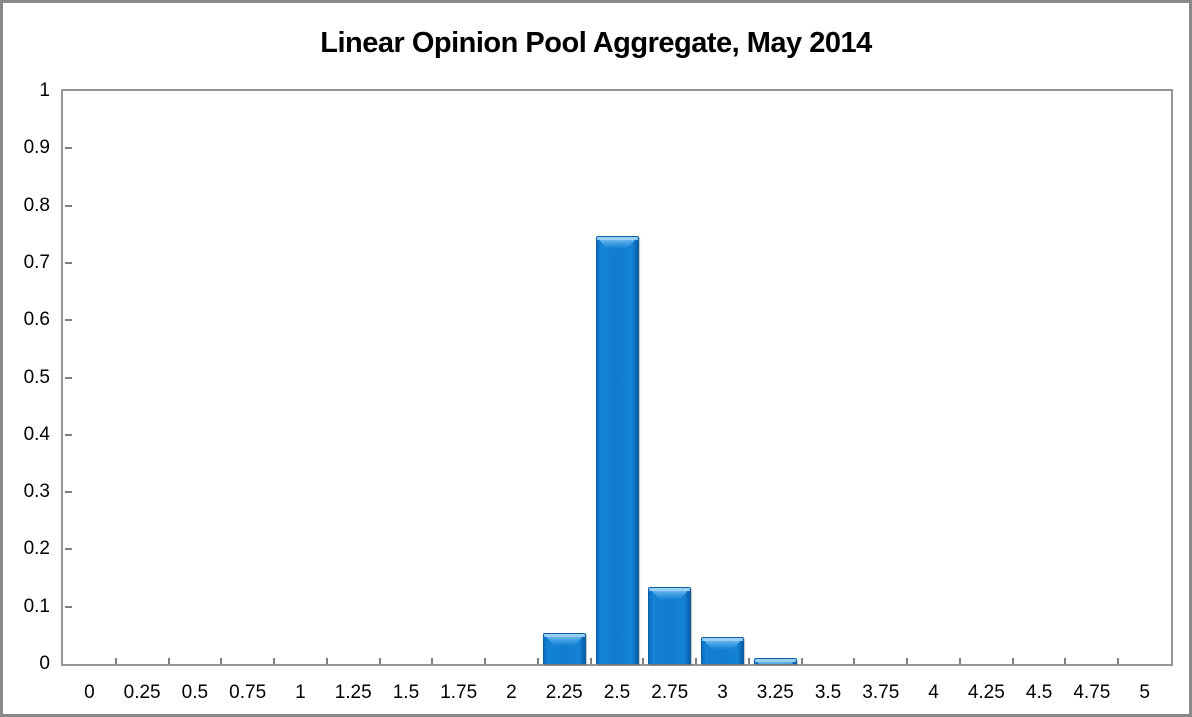 This screenshot has width=1192, height=717. Describe the element at coordinates (36, 549) in the screenshot. I see `y-axis-label: 0.2` at that location.